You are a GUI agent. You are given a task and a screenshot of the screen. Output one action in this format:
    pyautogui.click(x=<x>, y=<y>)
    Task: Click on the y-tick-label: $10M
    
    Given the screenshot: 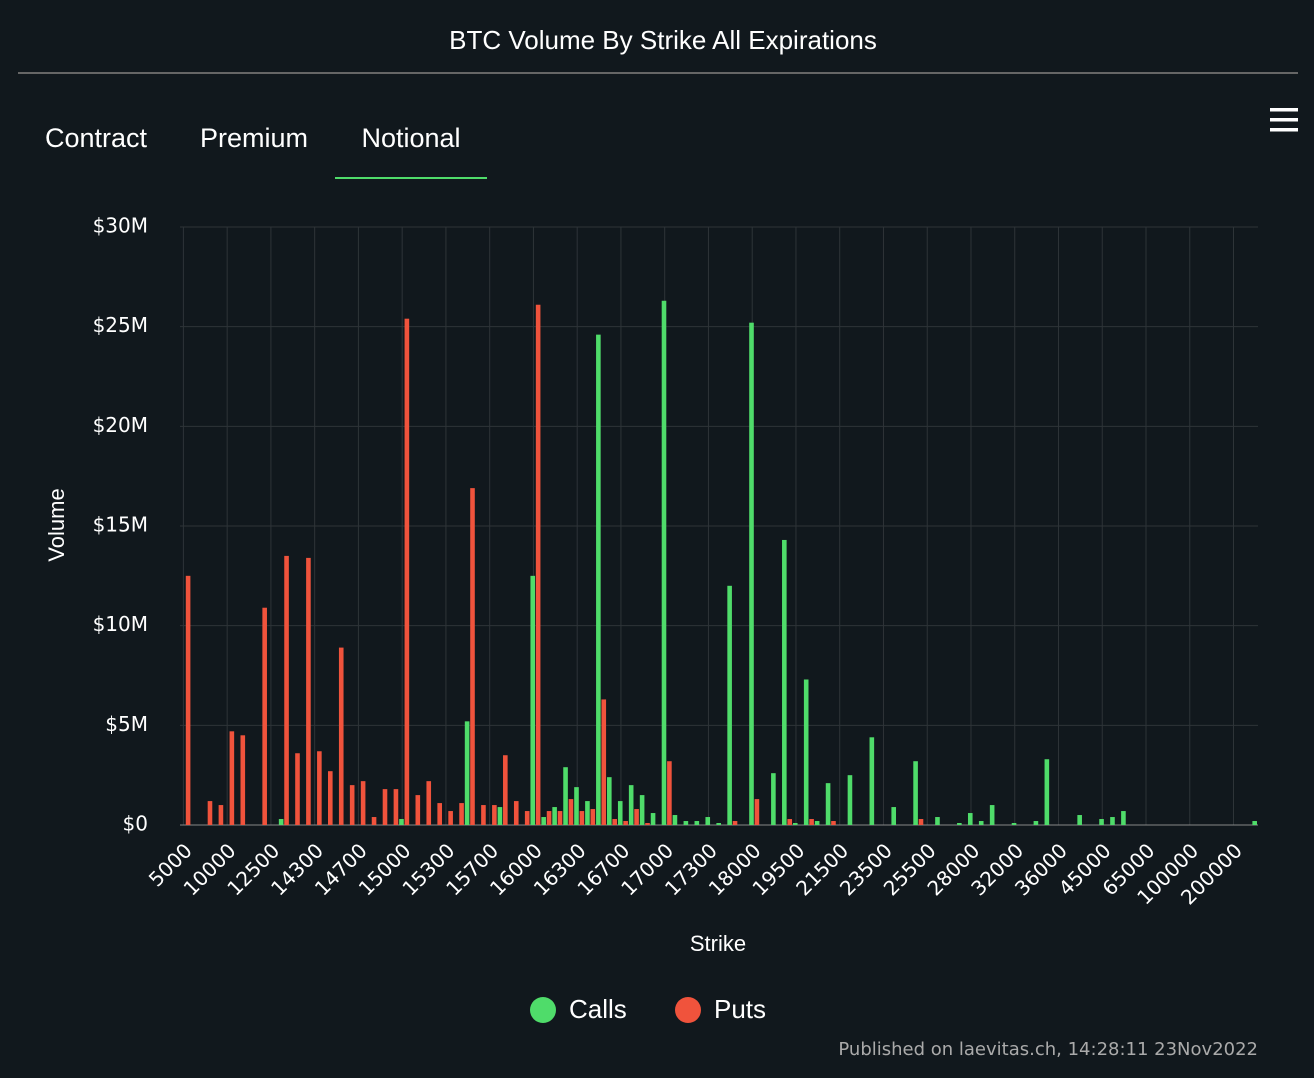 What is the action you would take?
    pyautogui.click(x=120, y=624)
    